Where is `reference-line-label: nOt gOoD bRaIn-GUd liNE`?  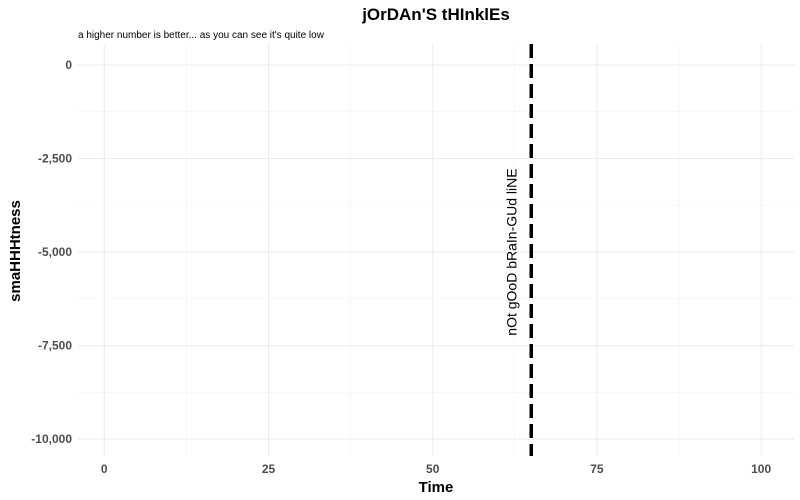 reference-line-label: nOt gOoD bRaIn-GUd liNE is located at coordinates (512, 251).